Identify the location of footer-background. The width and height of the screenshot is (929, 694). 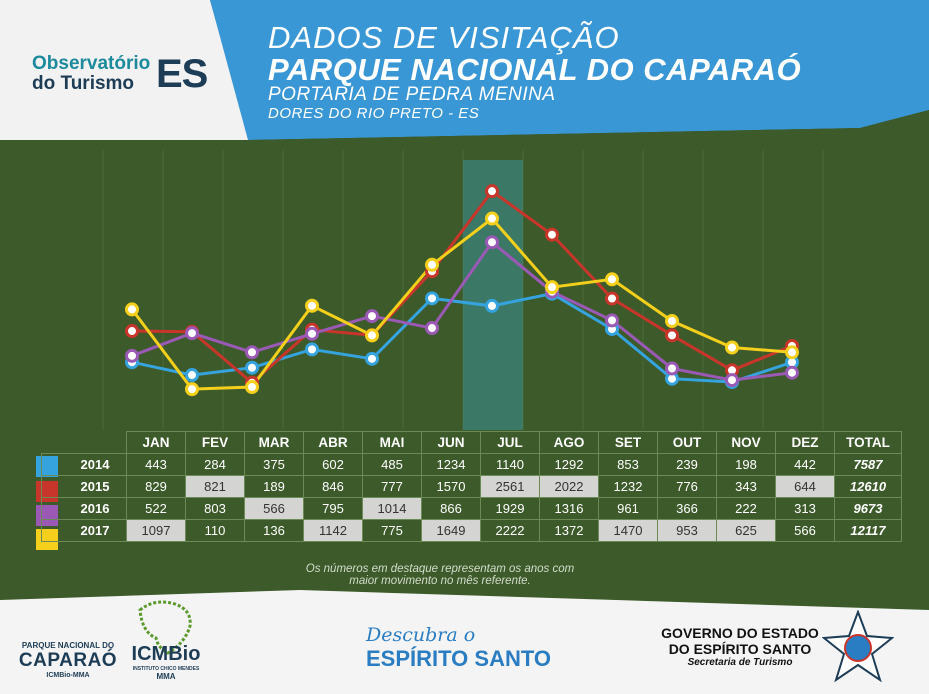
(464, 642).